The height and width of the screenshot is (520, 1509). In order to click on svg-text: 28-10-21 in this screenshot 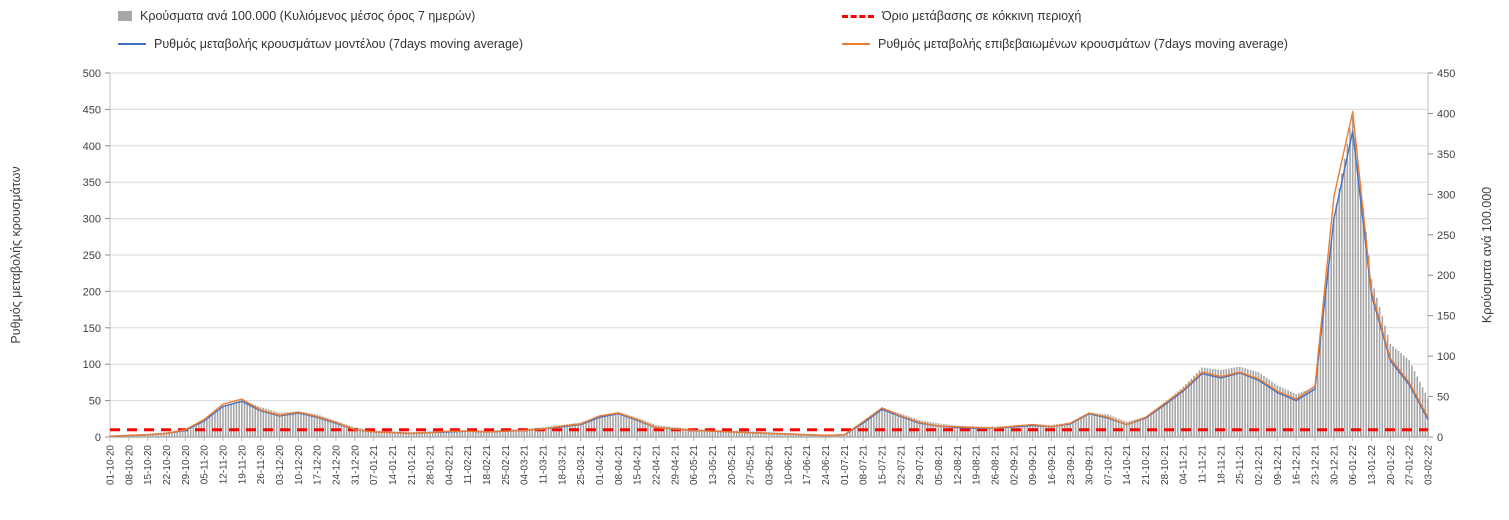, I will do `click(1165, 465)`.